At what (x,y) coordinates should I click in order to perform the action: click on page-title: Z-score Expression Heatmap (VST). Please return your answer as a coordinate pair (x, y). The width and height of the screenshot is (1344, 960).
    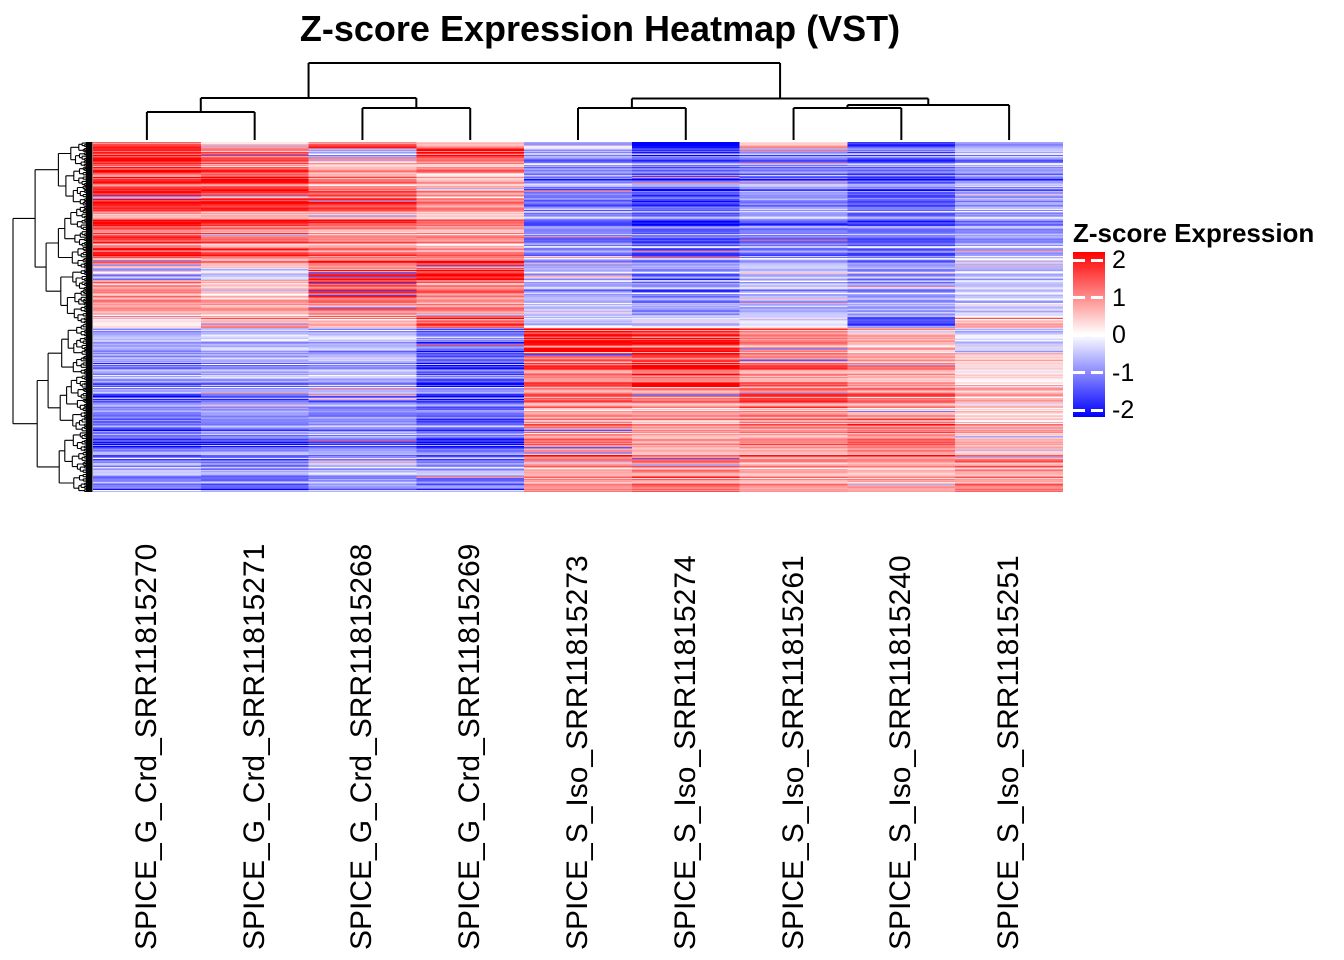
    Looking at the image, I should click on (600, 28).